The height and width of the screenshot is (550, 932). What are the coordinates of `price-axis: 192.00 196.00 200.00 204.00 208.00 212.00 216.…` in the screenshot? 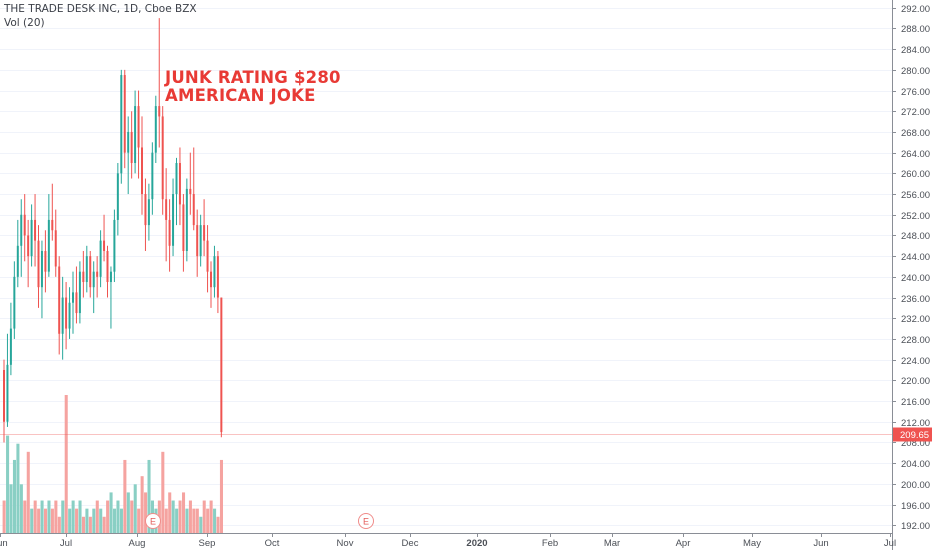 It's located at (912, 275).